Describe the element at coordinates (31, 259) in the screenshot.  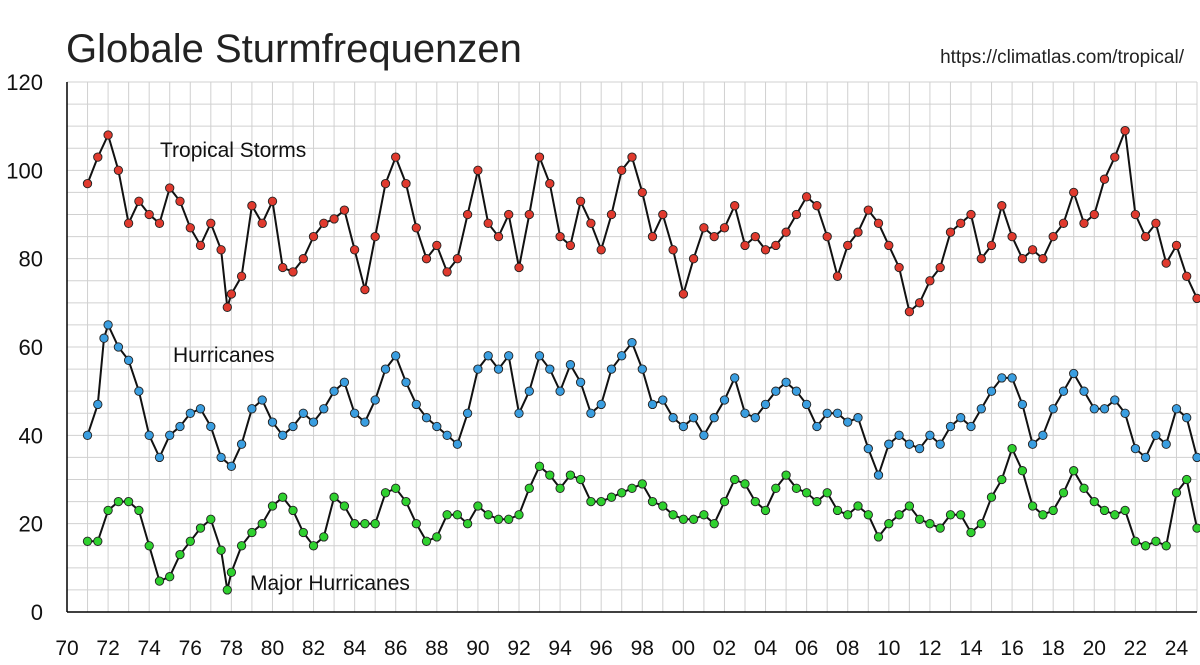
I see `y-tick-label: 80` at that location.